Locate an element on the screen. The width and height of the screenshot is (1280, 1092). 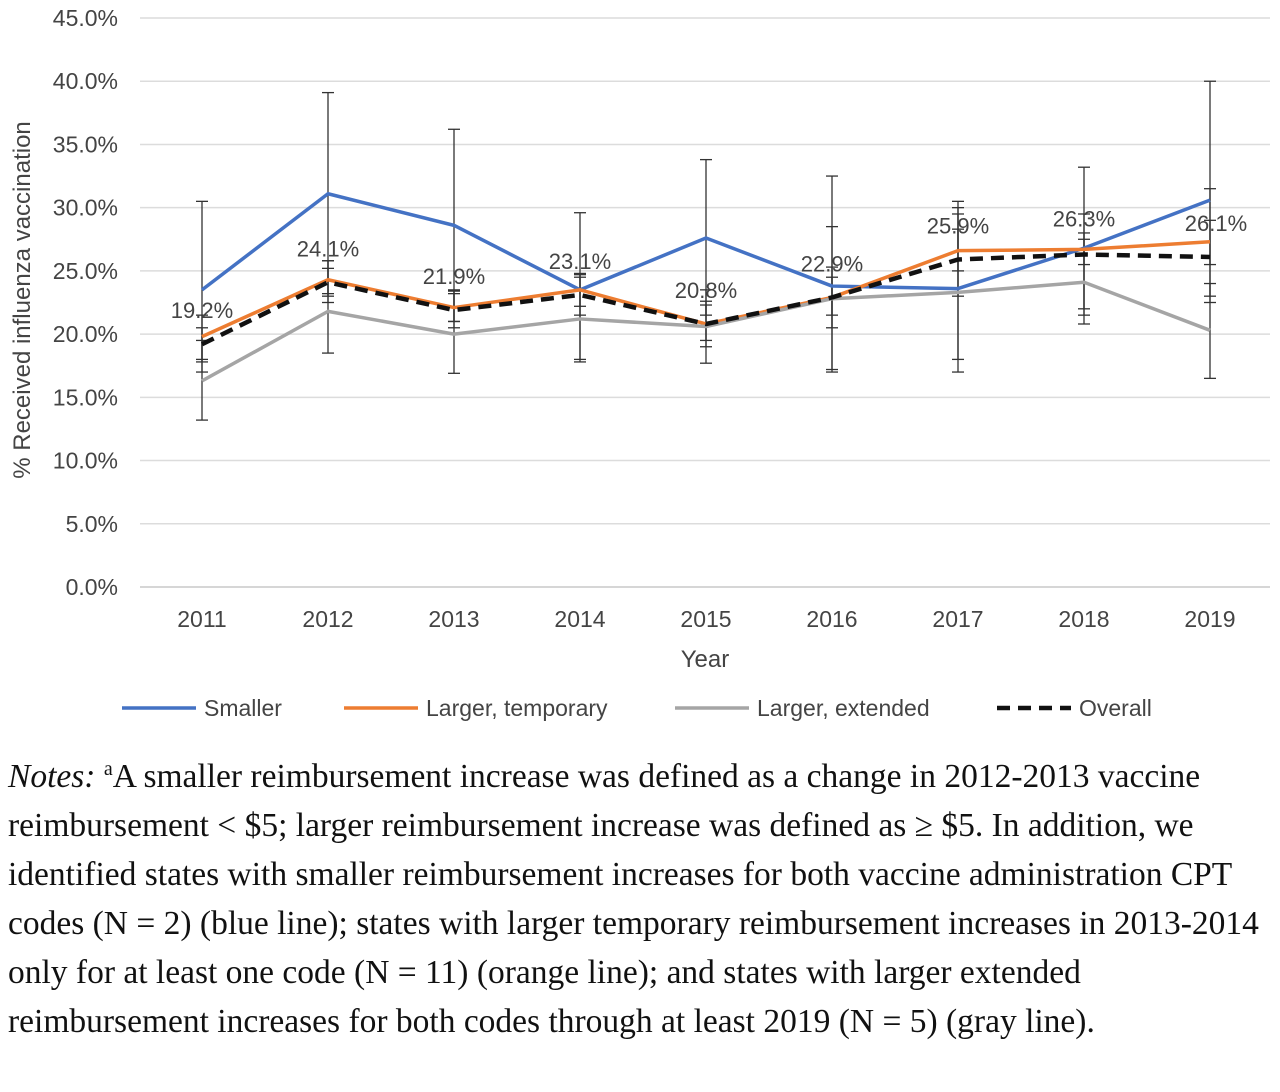
x-tick-label: 2018 is located at coordinates (1083, 619).